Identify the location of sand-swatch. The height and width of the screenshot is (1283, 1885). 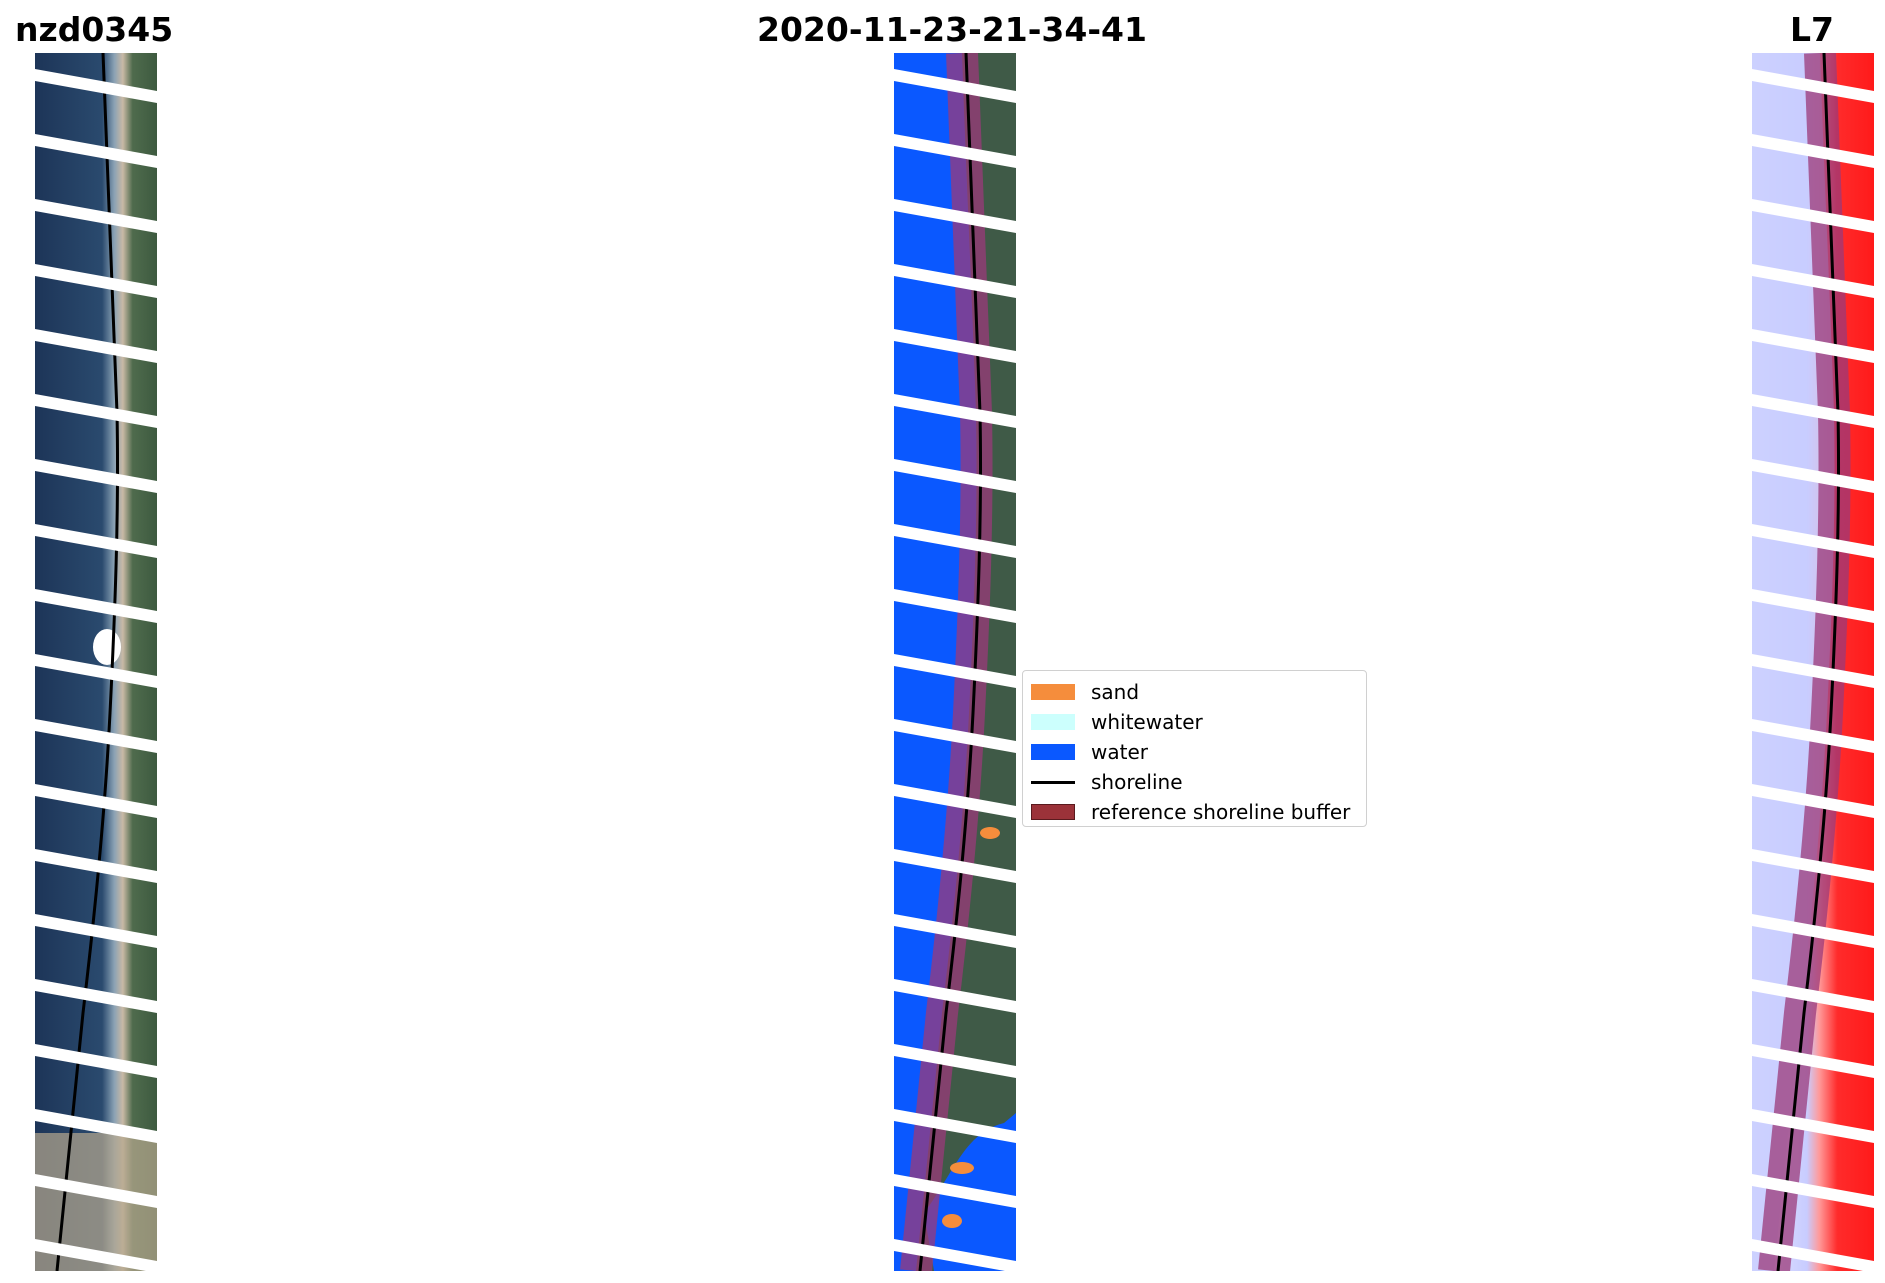
(1053, 692).